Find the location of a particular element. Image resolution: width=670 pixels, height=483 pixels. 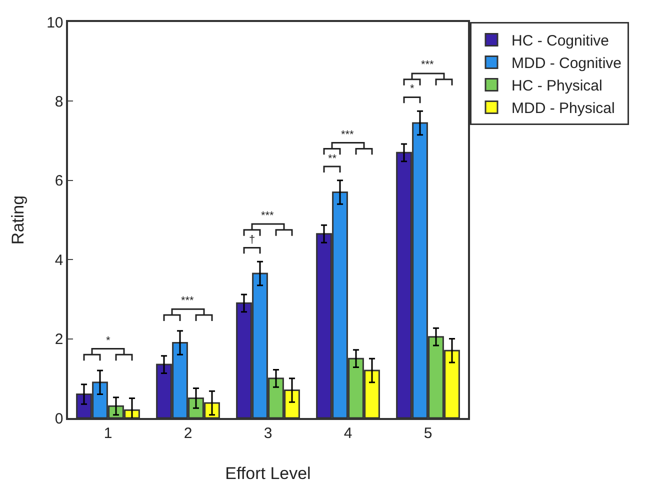

legend-label: MDD - Physical is located at coordinates (563, 109).